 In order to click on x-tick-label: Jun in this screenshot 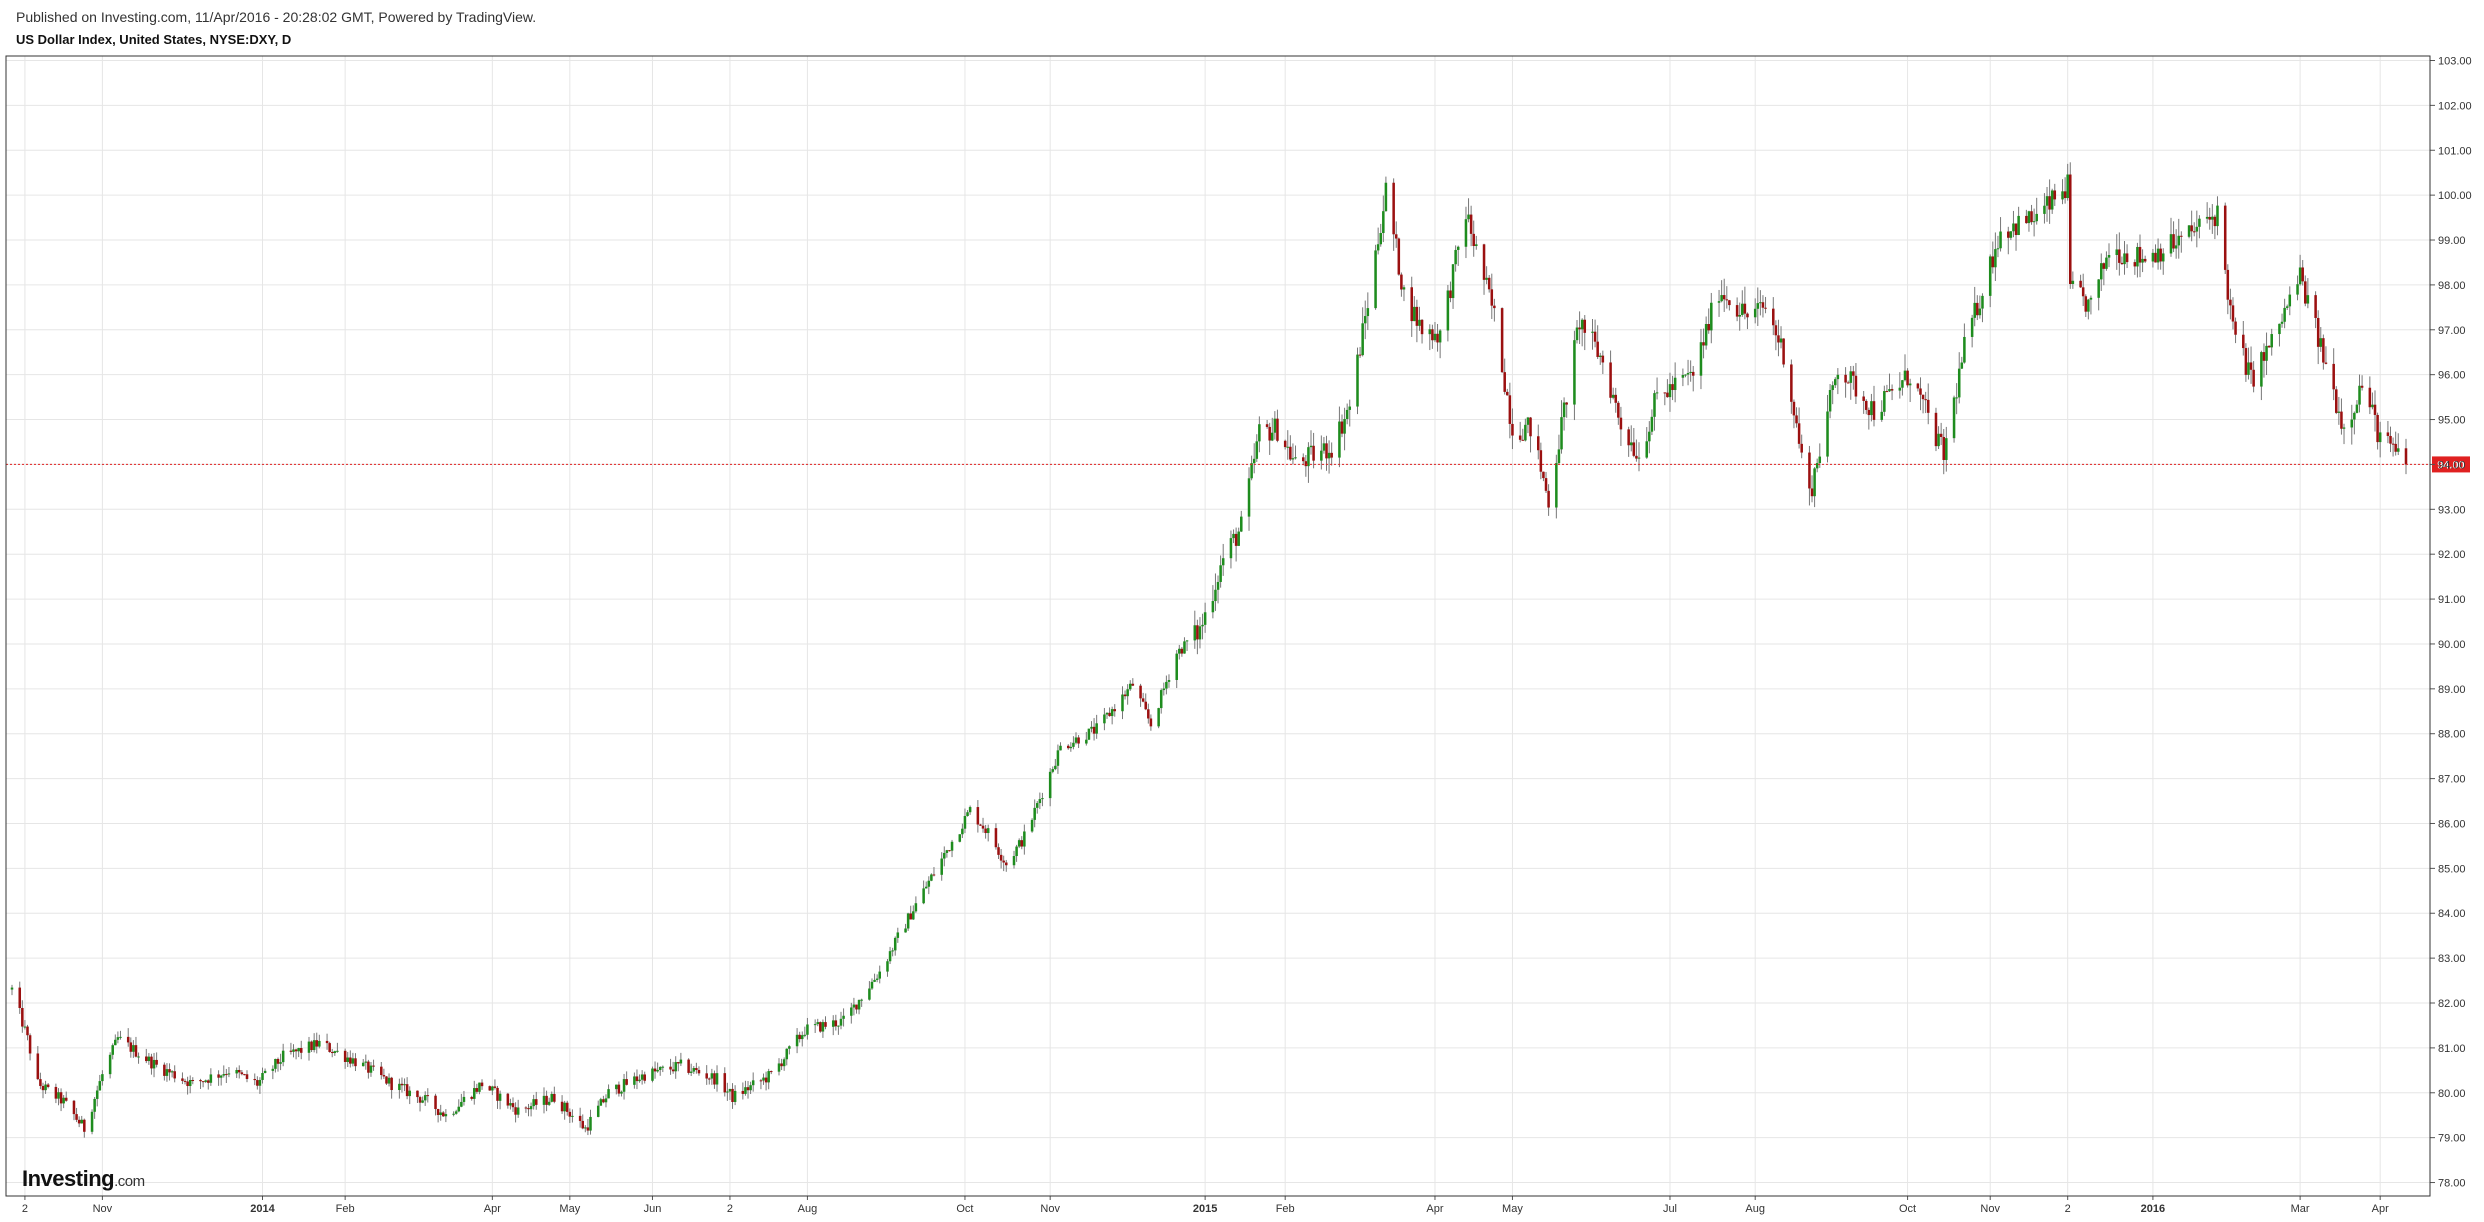, I will do `click(653, 1209)`.